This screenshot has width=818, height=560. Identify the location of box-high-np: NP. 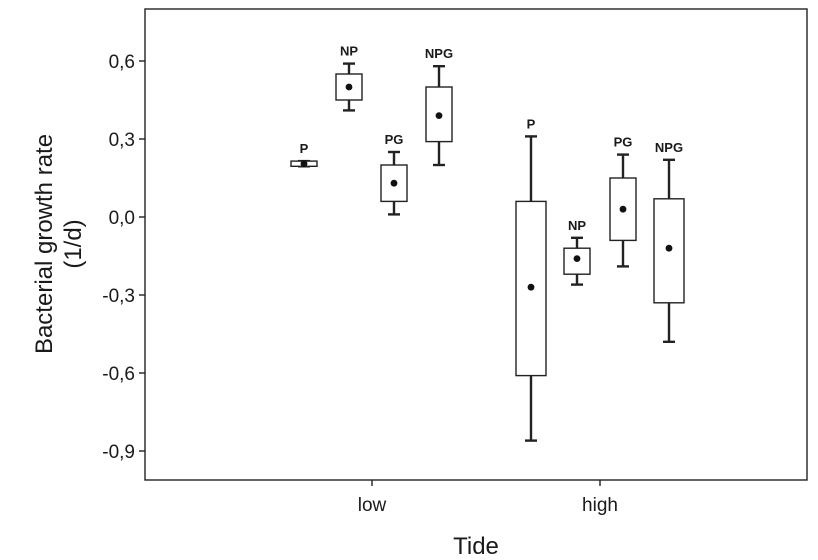
(577, 252).